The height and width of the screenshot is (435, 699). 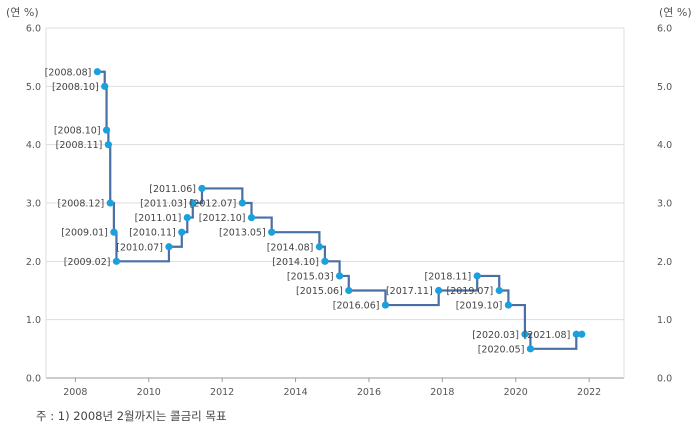 I want to click on y-tick-label-right: 4.0, so click(x=664, y=145).